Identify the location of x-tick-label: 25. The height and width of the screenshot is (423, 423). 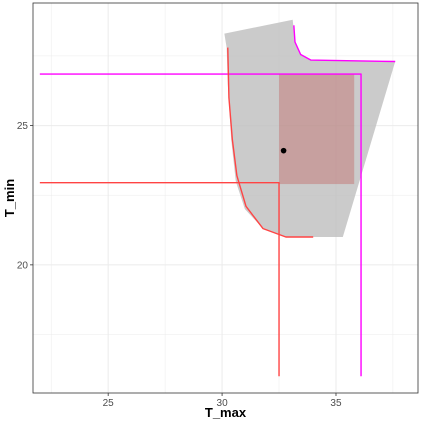
(109, 403).